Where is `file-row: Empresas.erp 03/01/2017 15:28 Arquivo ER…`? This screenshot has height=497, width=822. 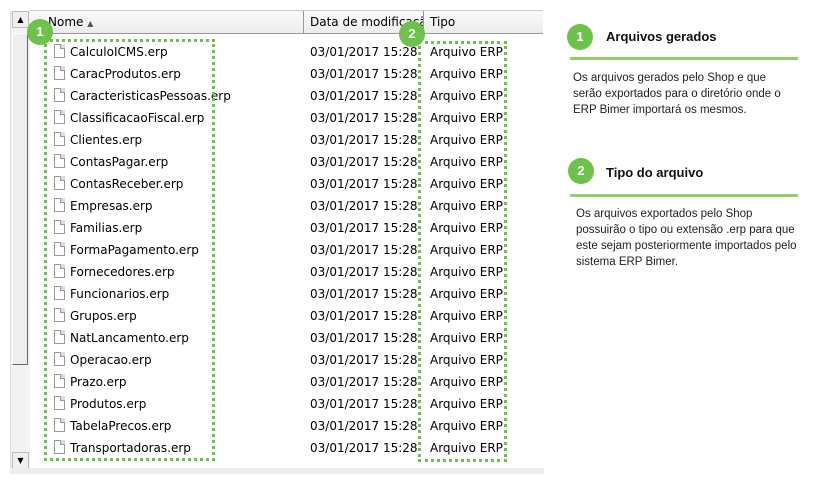
file-row: Empresas.erp 03/01/2017 15:28 Arquivo ER… is located at coordinates (280, 206).